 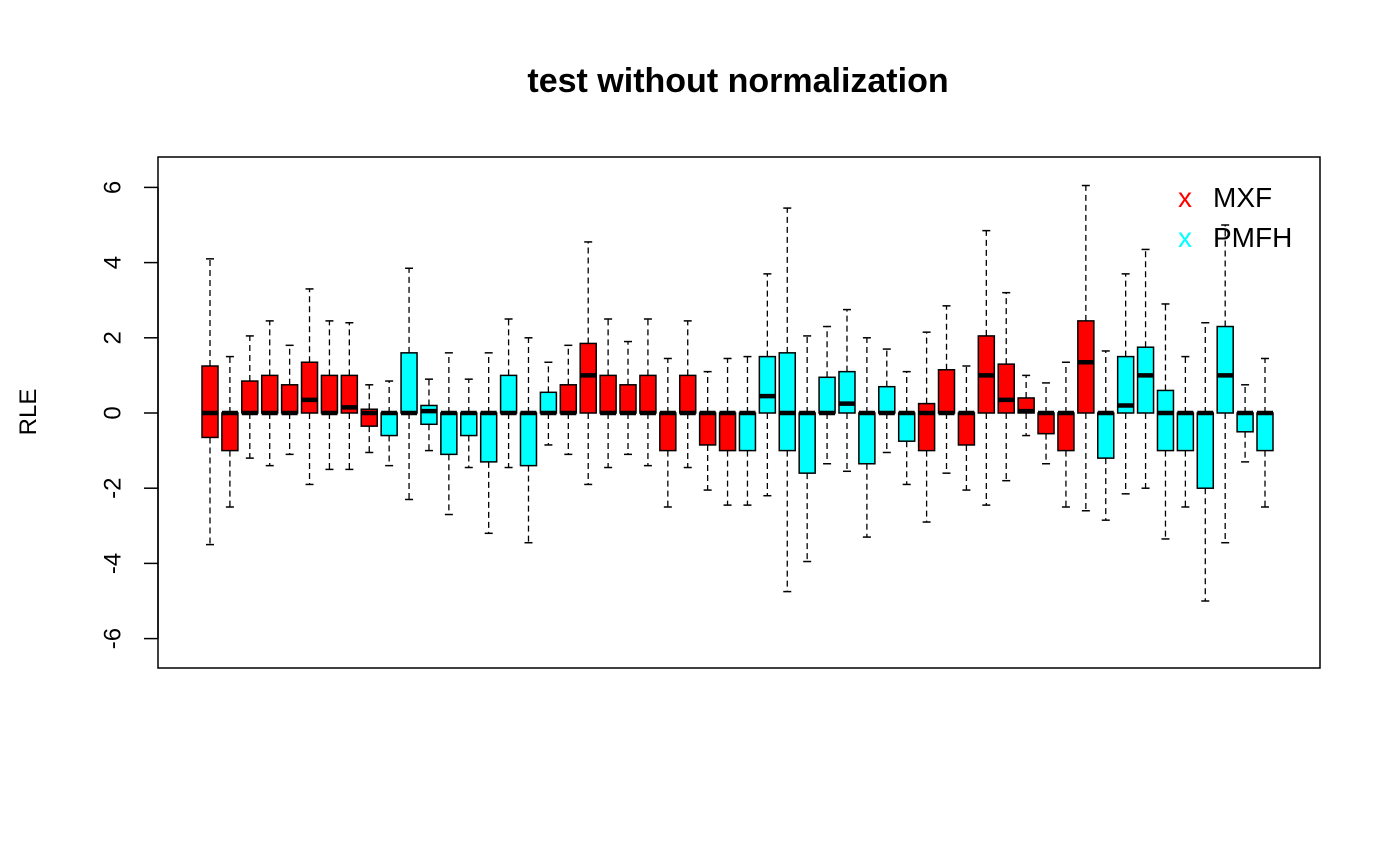 I want to click on y-tick-label: 6, so click(x=112, y=187).